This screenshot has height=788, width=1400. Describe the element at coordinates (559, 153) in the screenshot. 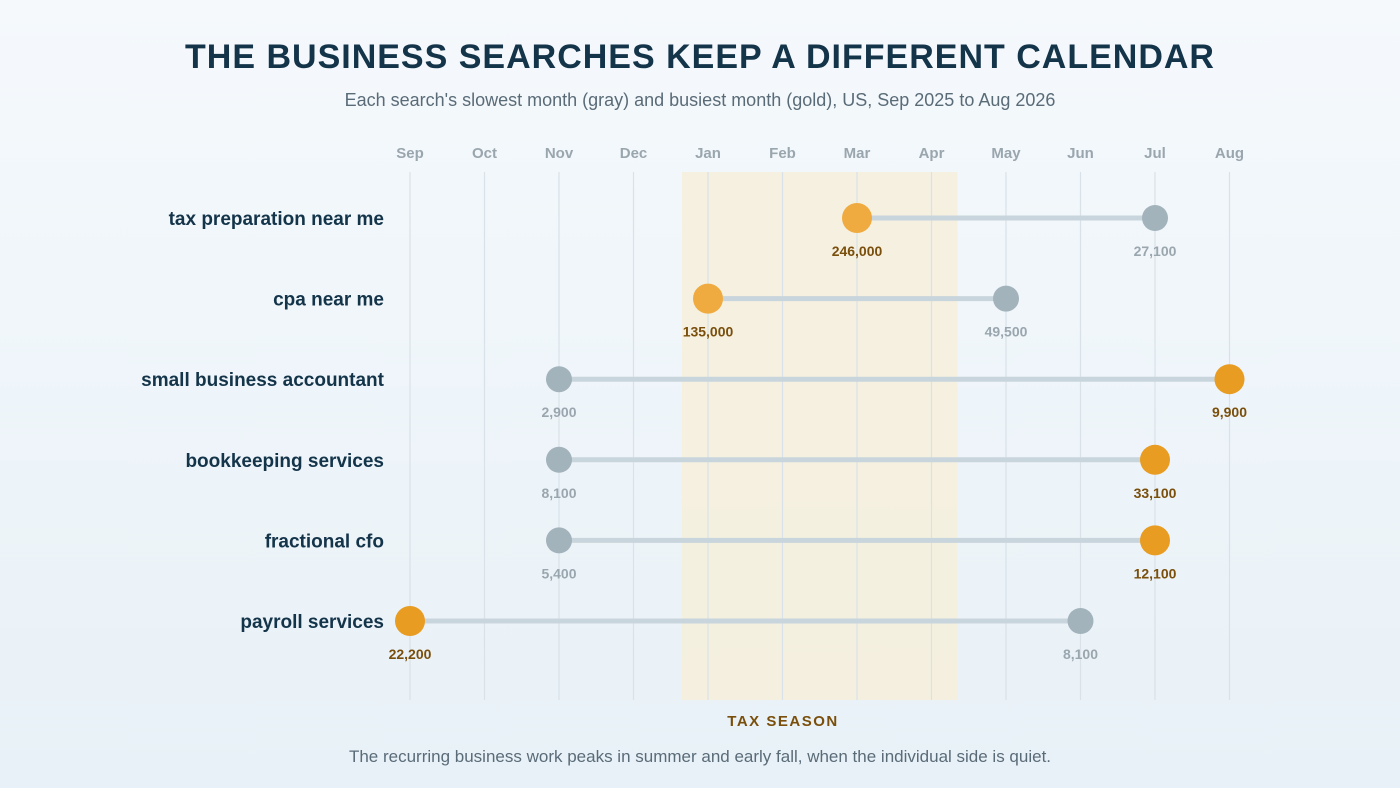

I see `month-label-nov: Nov` at that location.